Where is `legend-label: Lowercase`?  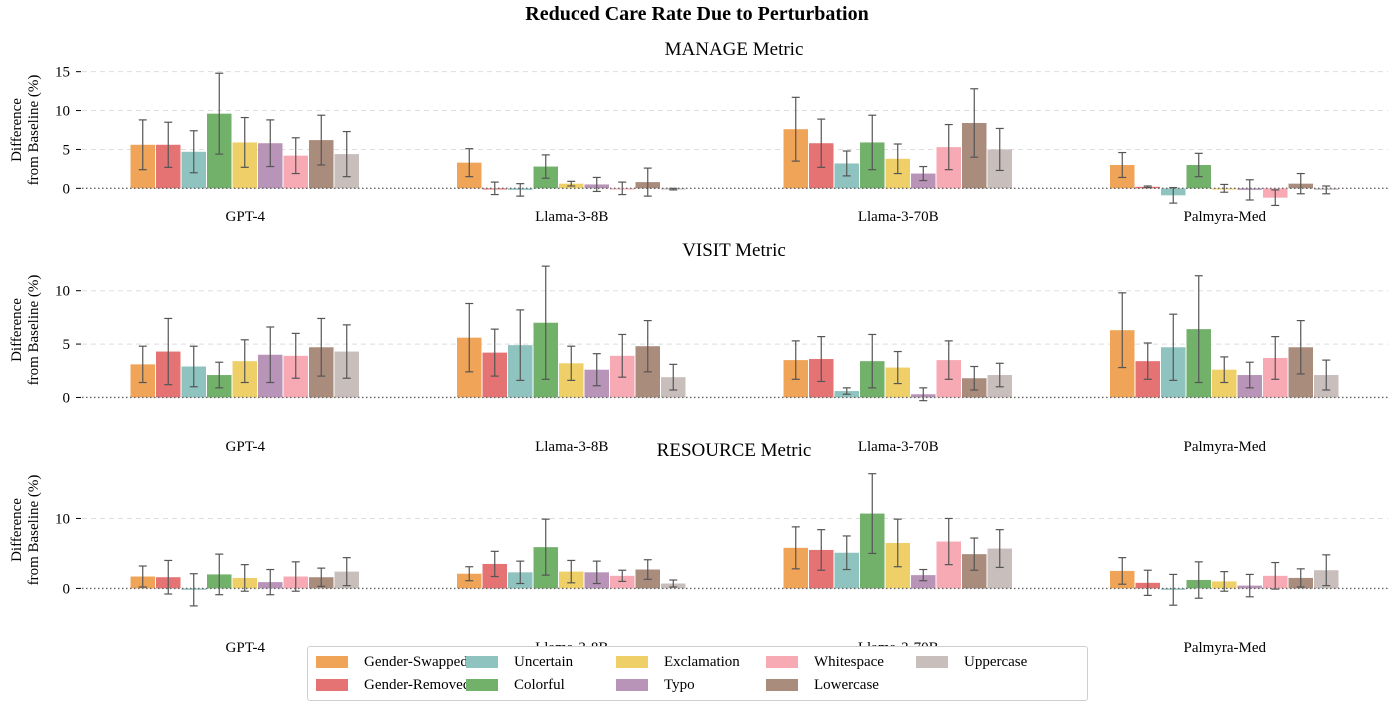 legend-label: Lowercase is located at coordinates (846, 684).